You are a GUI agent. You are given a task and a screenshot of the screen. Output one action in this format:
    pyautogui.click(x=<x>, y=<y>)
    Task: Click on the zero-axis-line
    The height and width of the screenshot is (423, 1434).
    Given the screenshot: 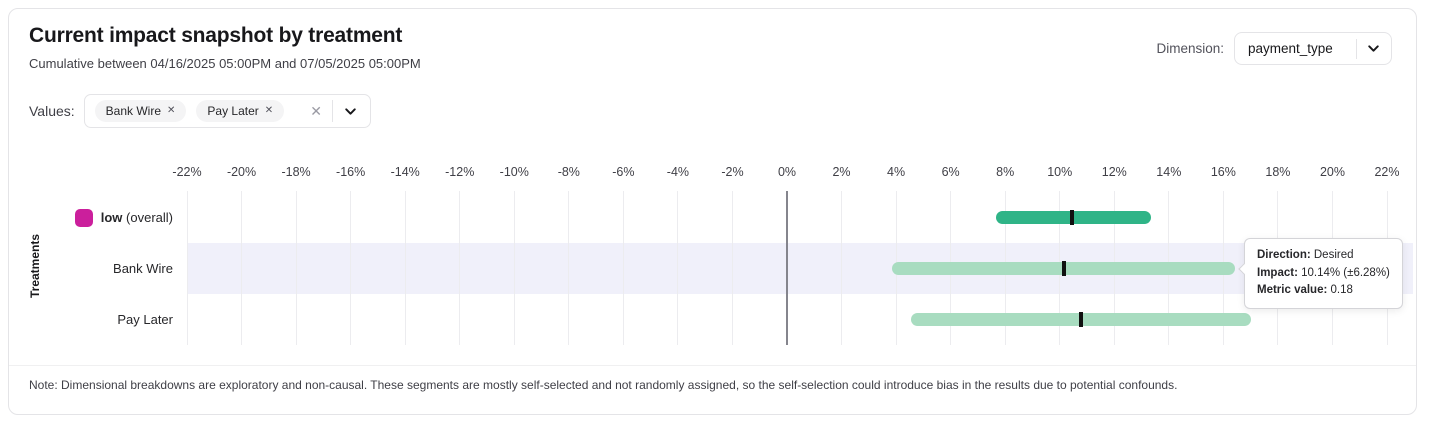 What is the action you would take?
    pyautogui.click(x=787, y=268)
    